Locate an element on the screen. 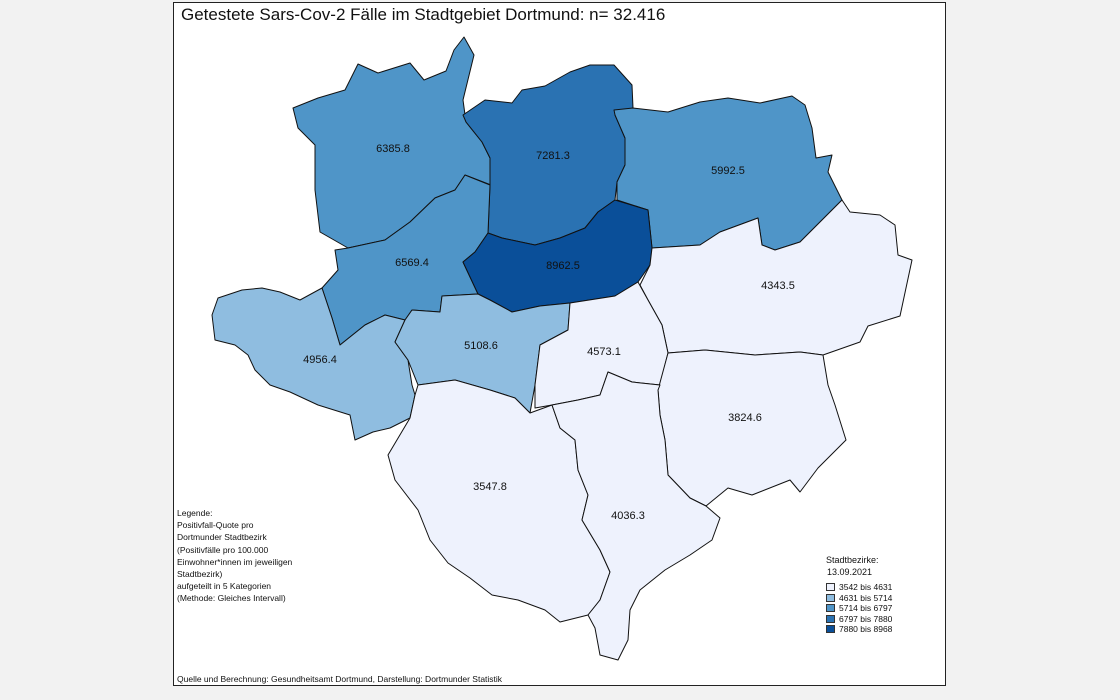  district-label-innenstadt-west: 5108.6 is located at coordinates (481, 346).